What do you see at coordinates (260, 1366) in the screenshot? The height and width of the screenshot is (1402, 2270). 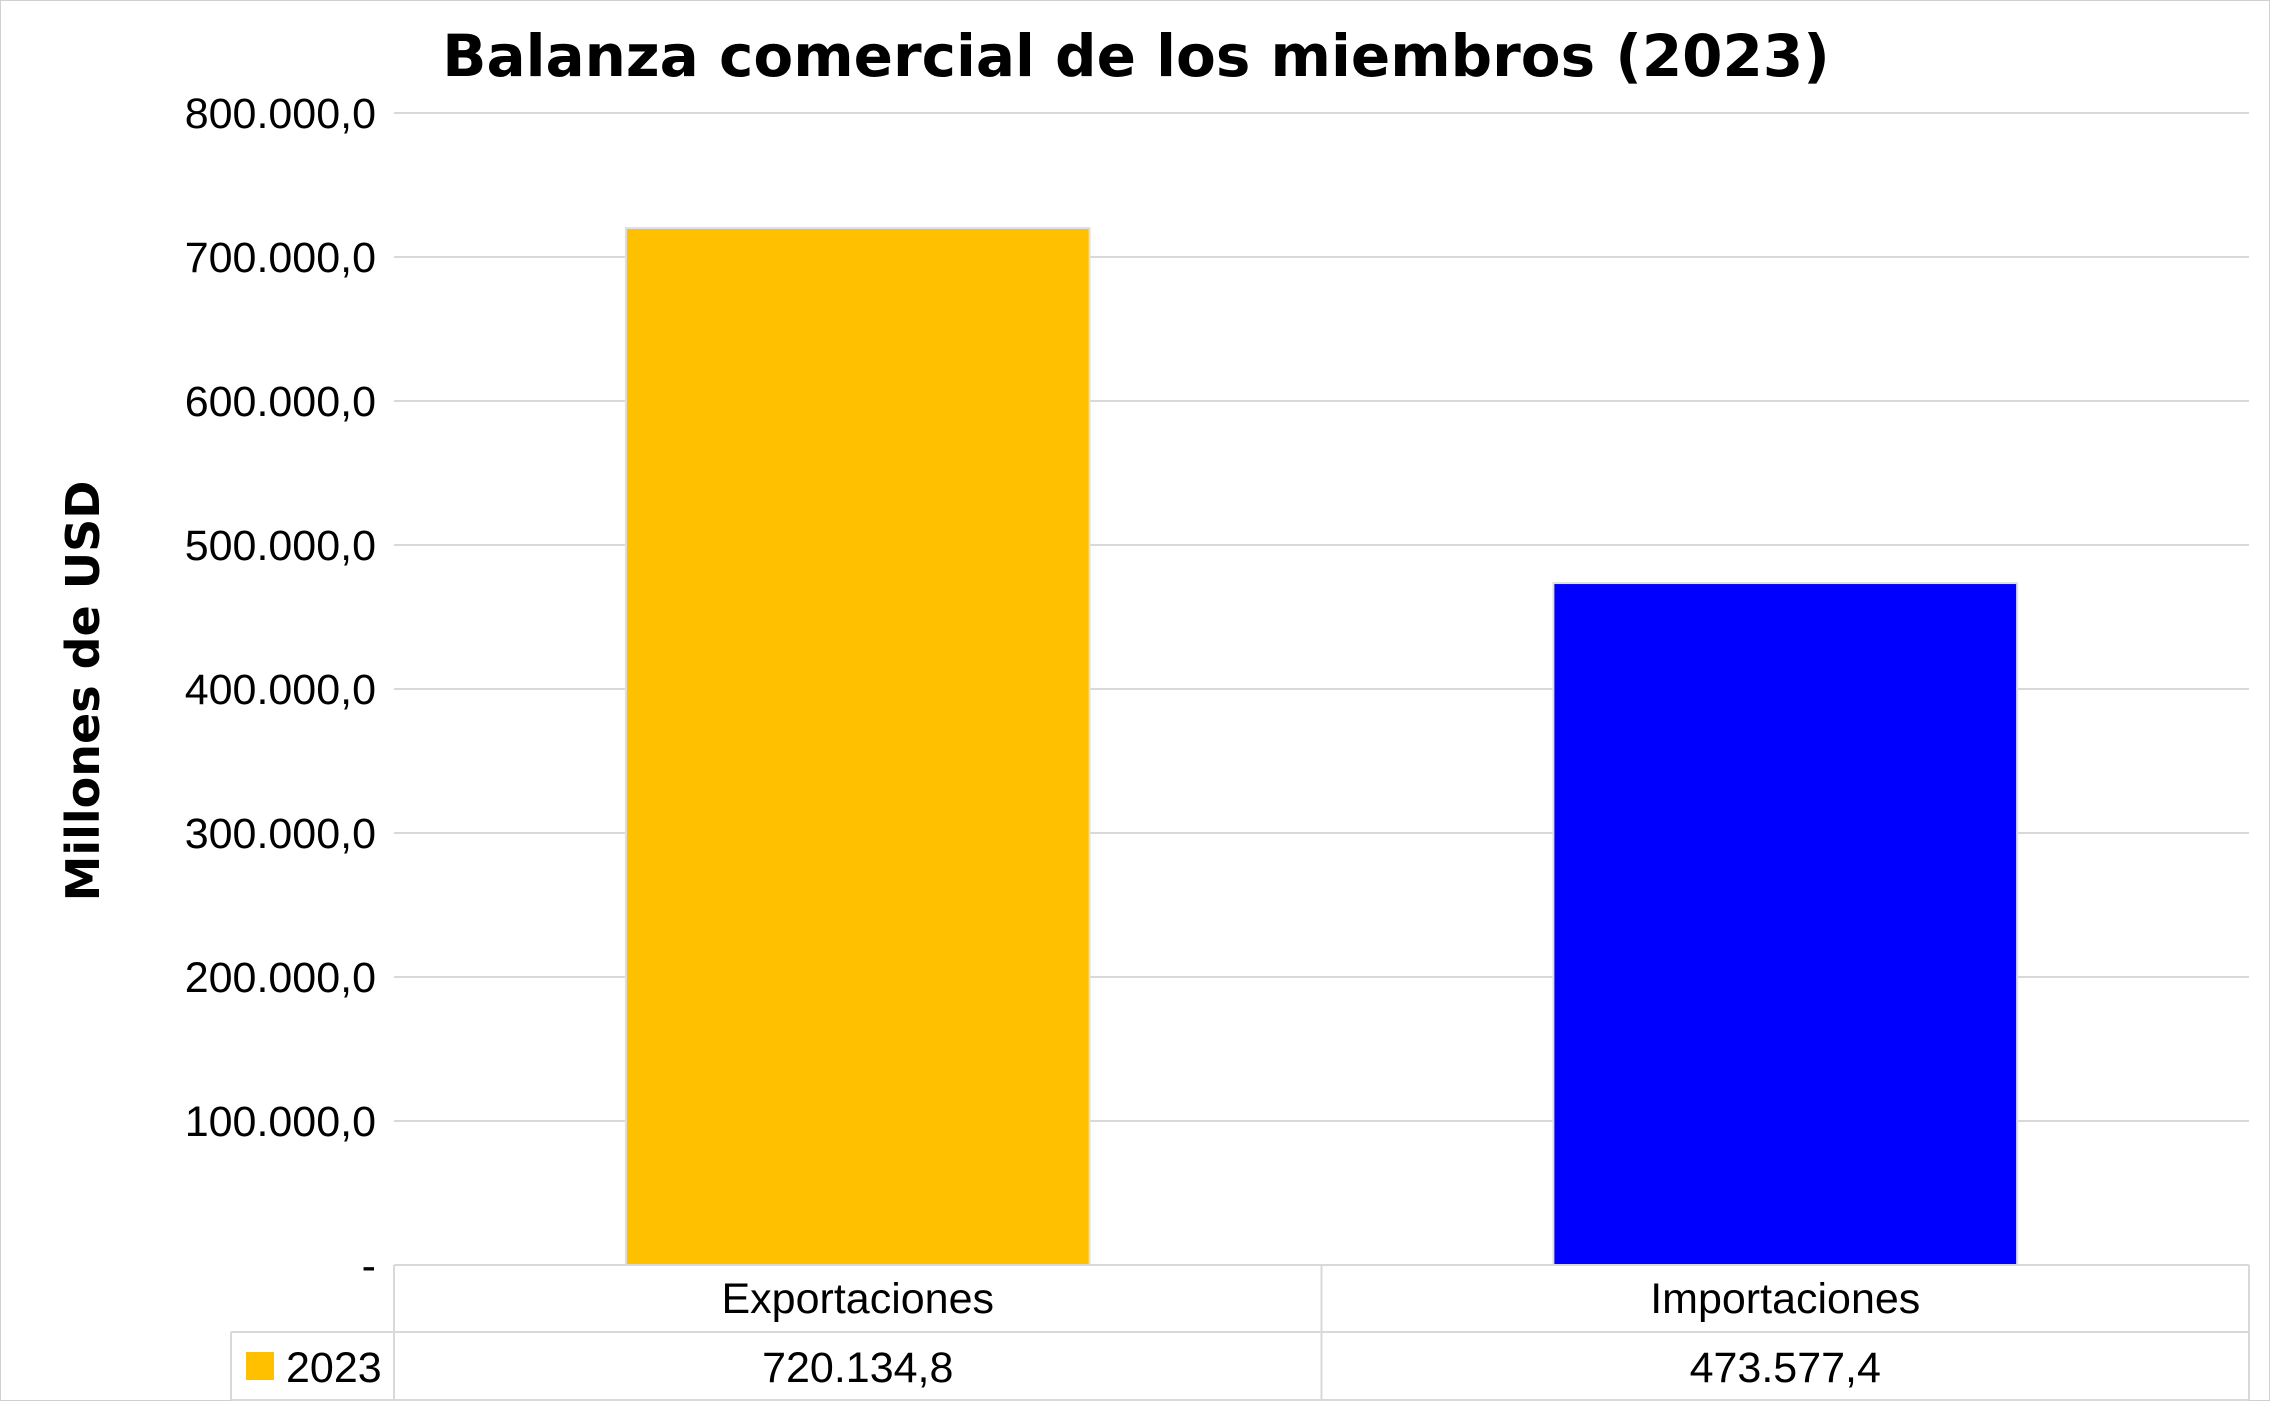 I see `legend-swatch` at bounding box center [260, 1366].